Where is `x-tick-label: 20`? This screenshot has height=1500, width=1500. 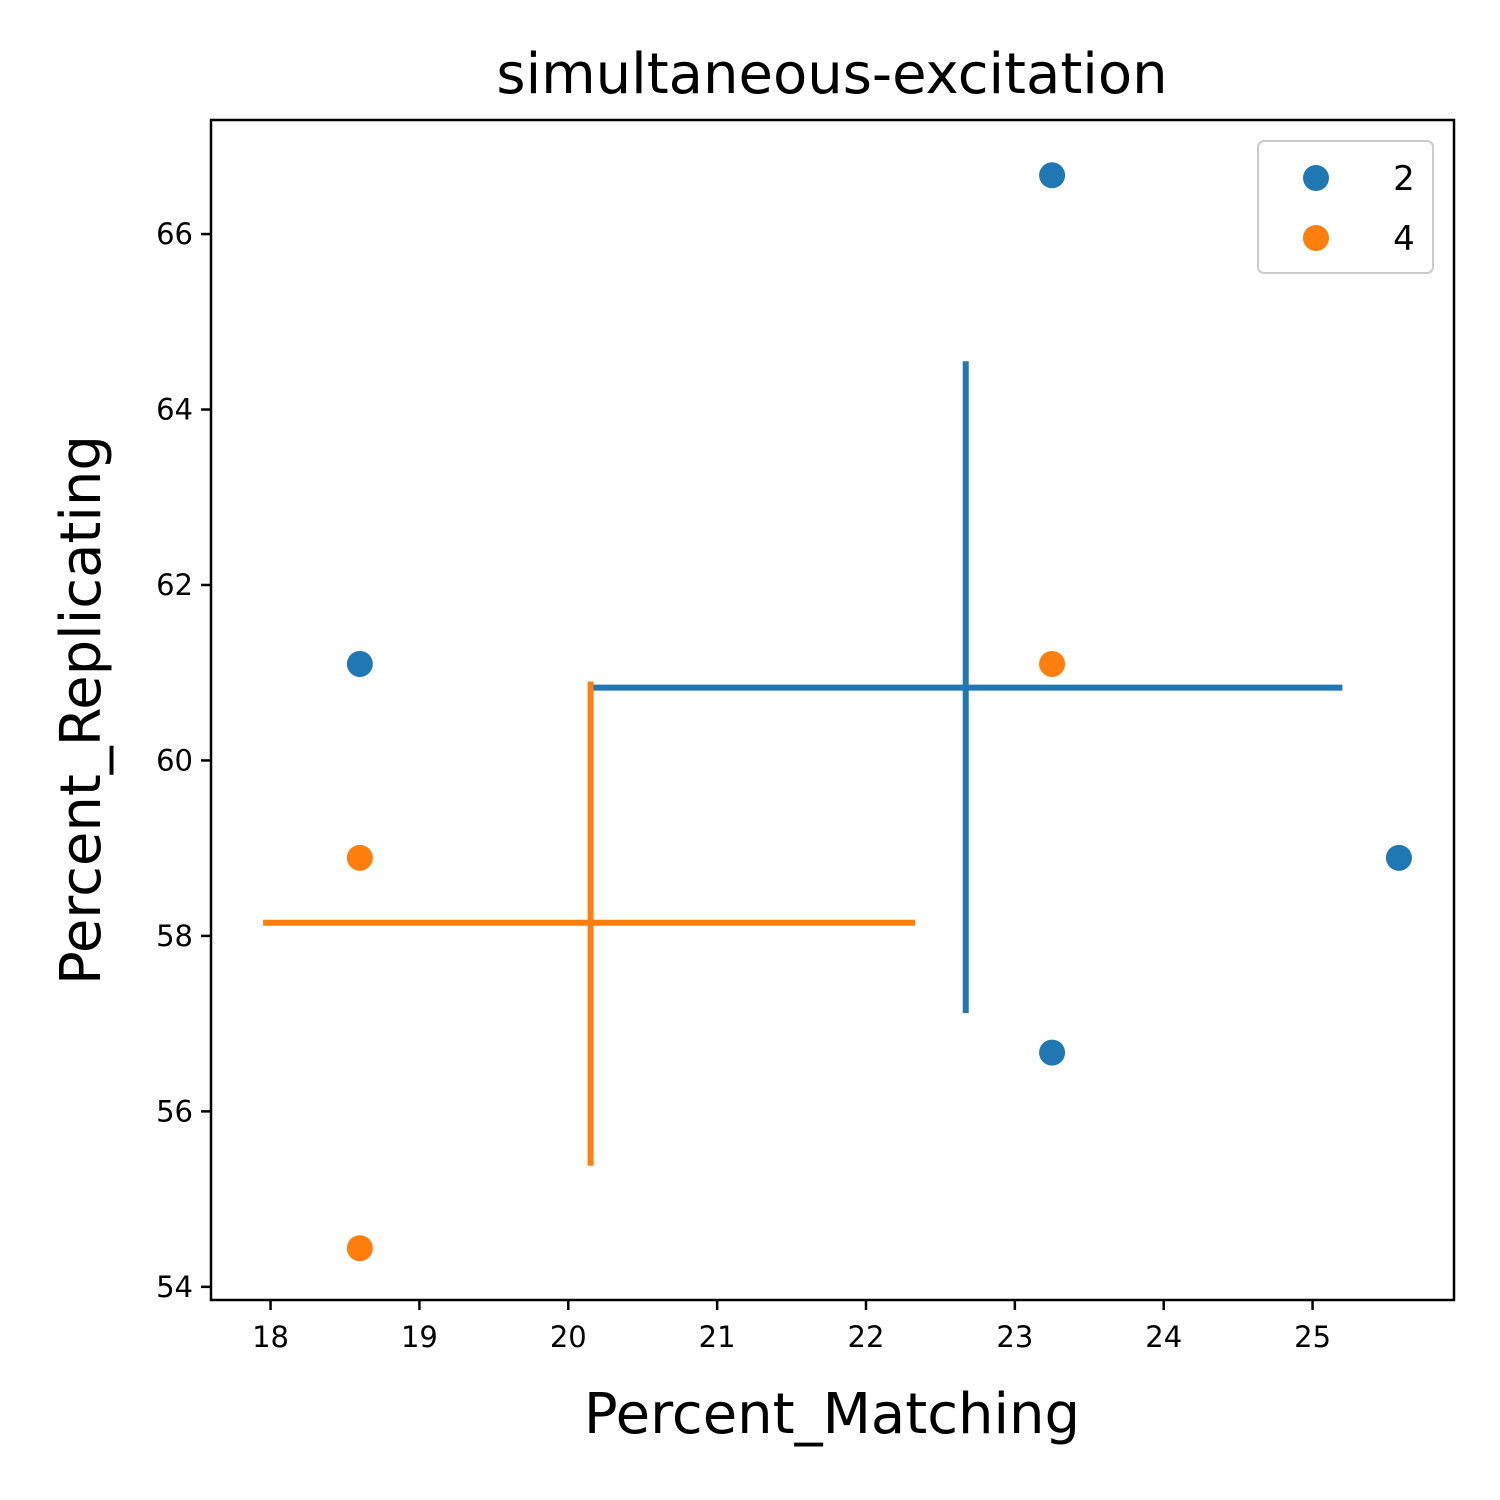 x-tick-label: 20 is located at coordinates (568, 1337).